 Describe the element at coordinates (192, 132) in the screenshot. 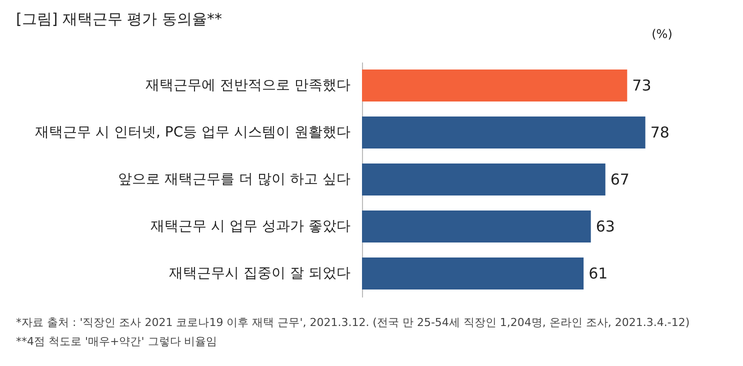

I see `y-tick-label: 재택근무 시 인터넷, PC등 업무 시스템이 원활했다` at that location.